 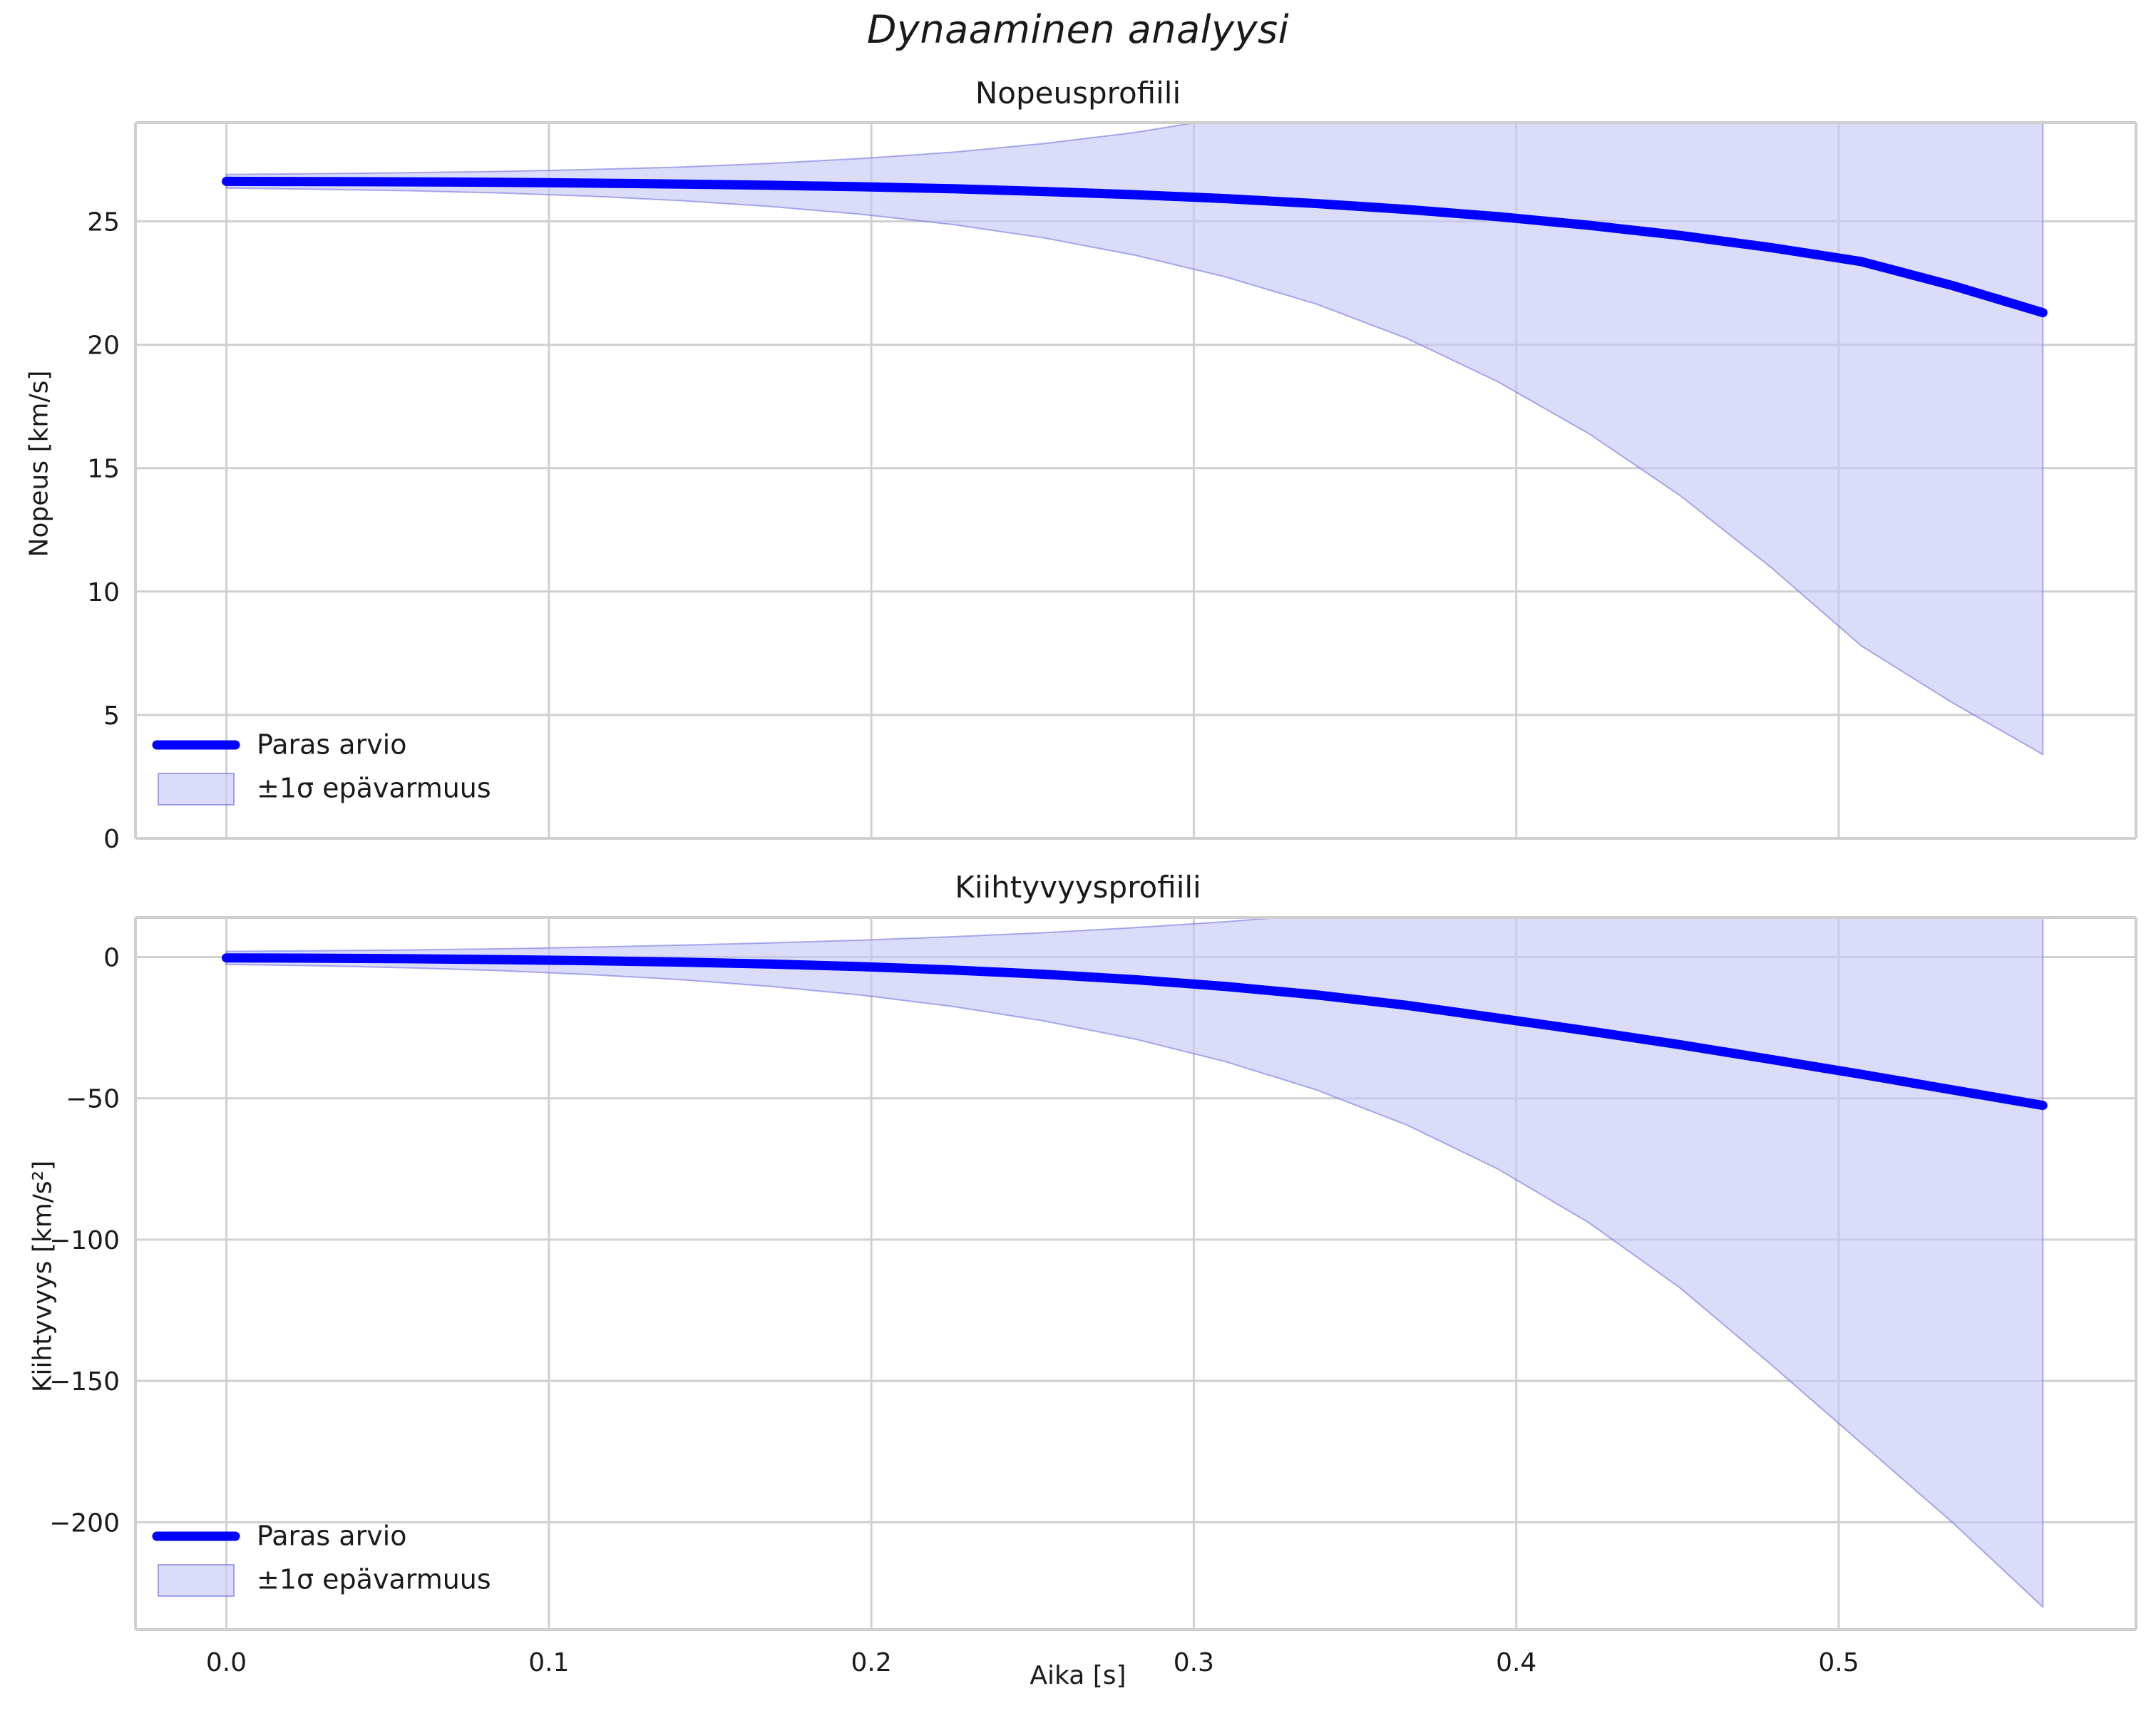 I want to click on y-tick-label: 15, so click(x=103, y=469).